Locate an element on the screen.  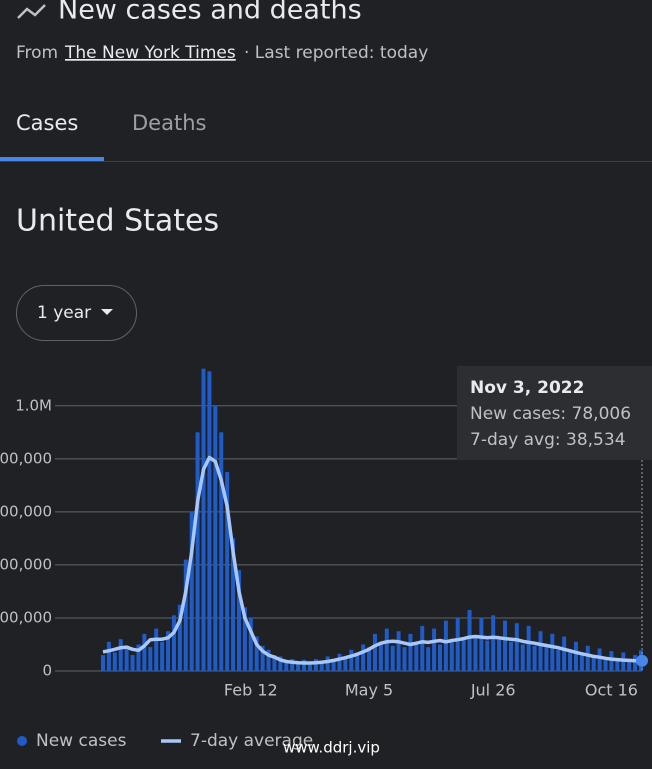
y-tick-label: 0 is located at coordinates (47, 671).